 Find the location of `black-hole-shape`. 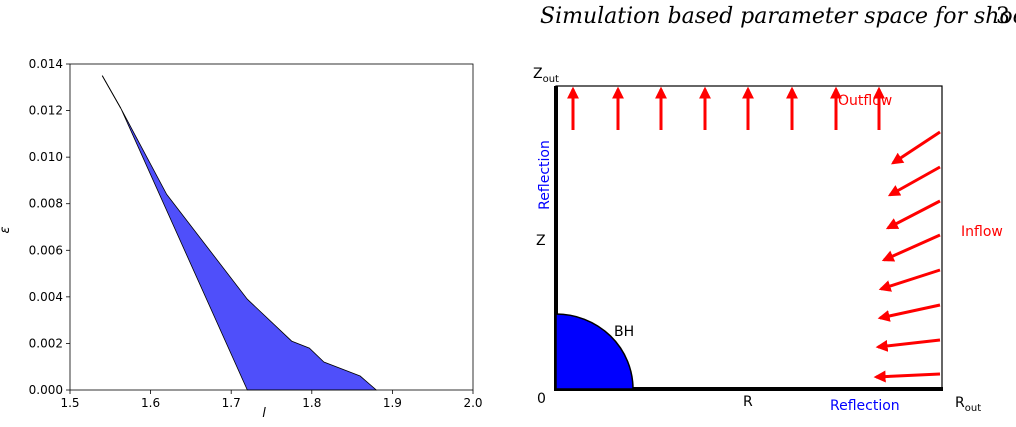

black-hole-shape is located at coordinates (594, 351).